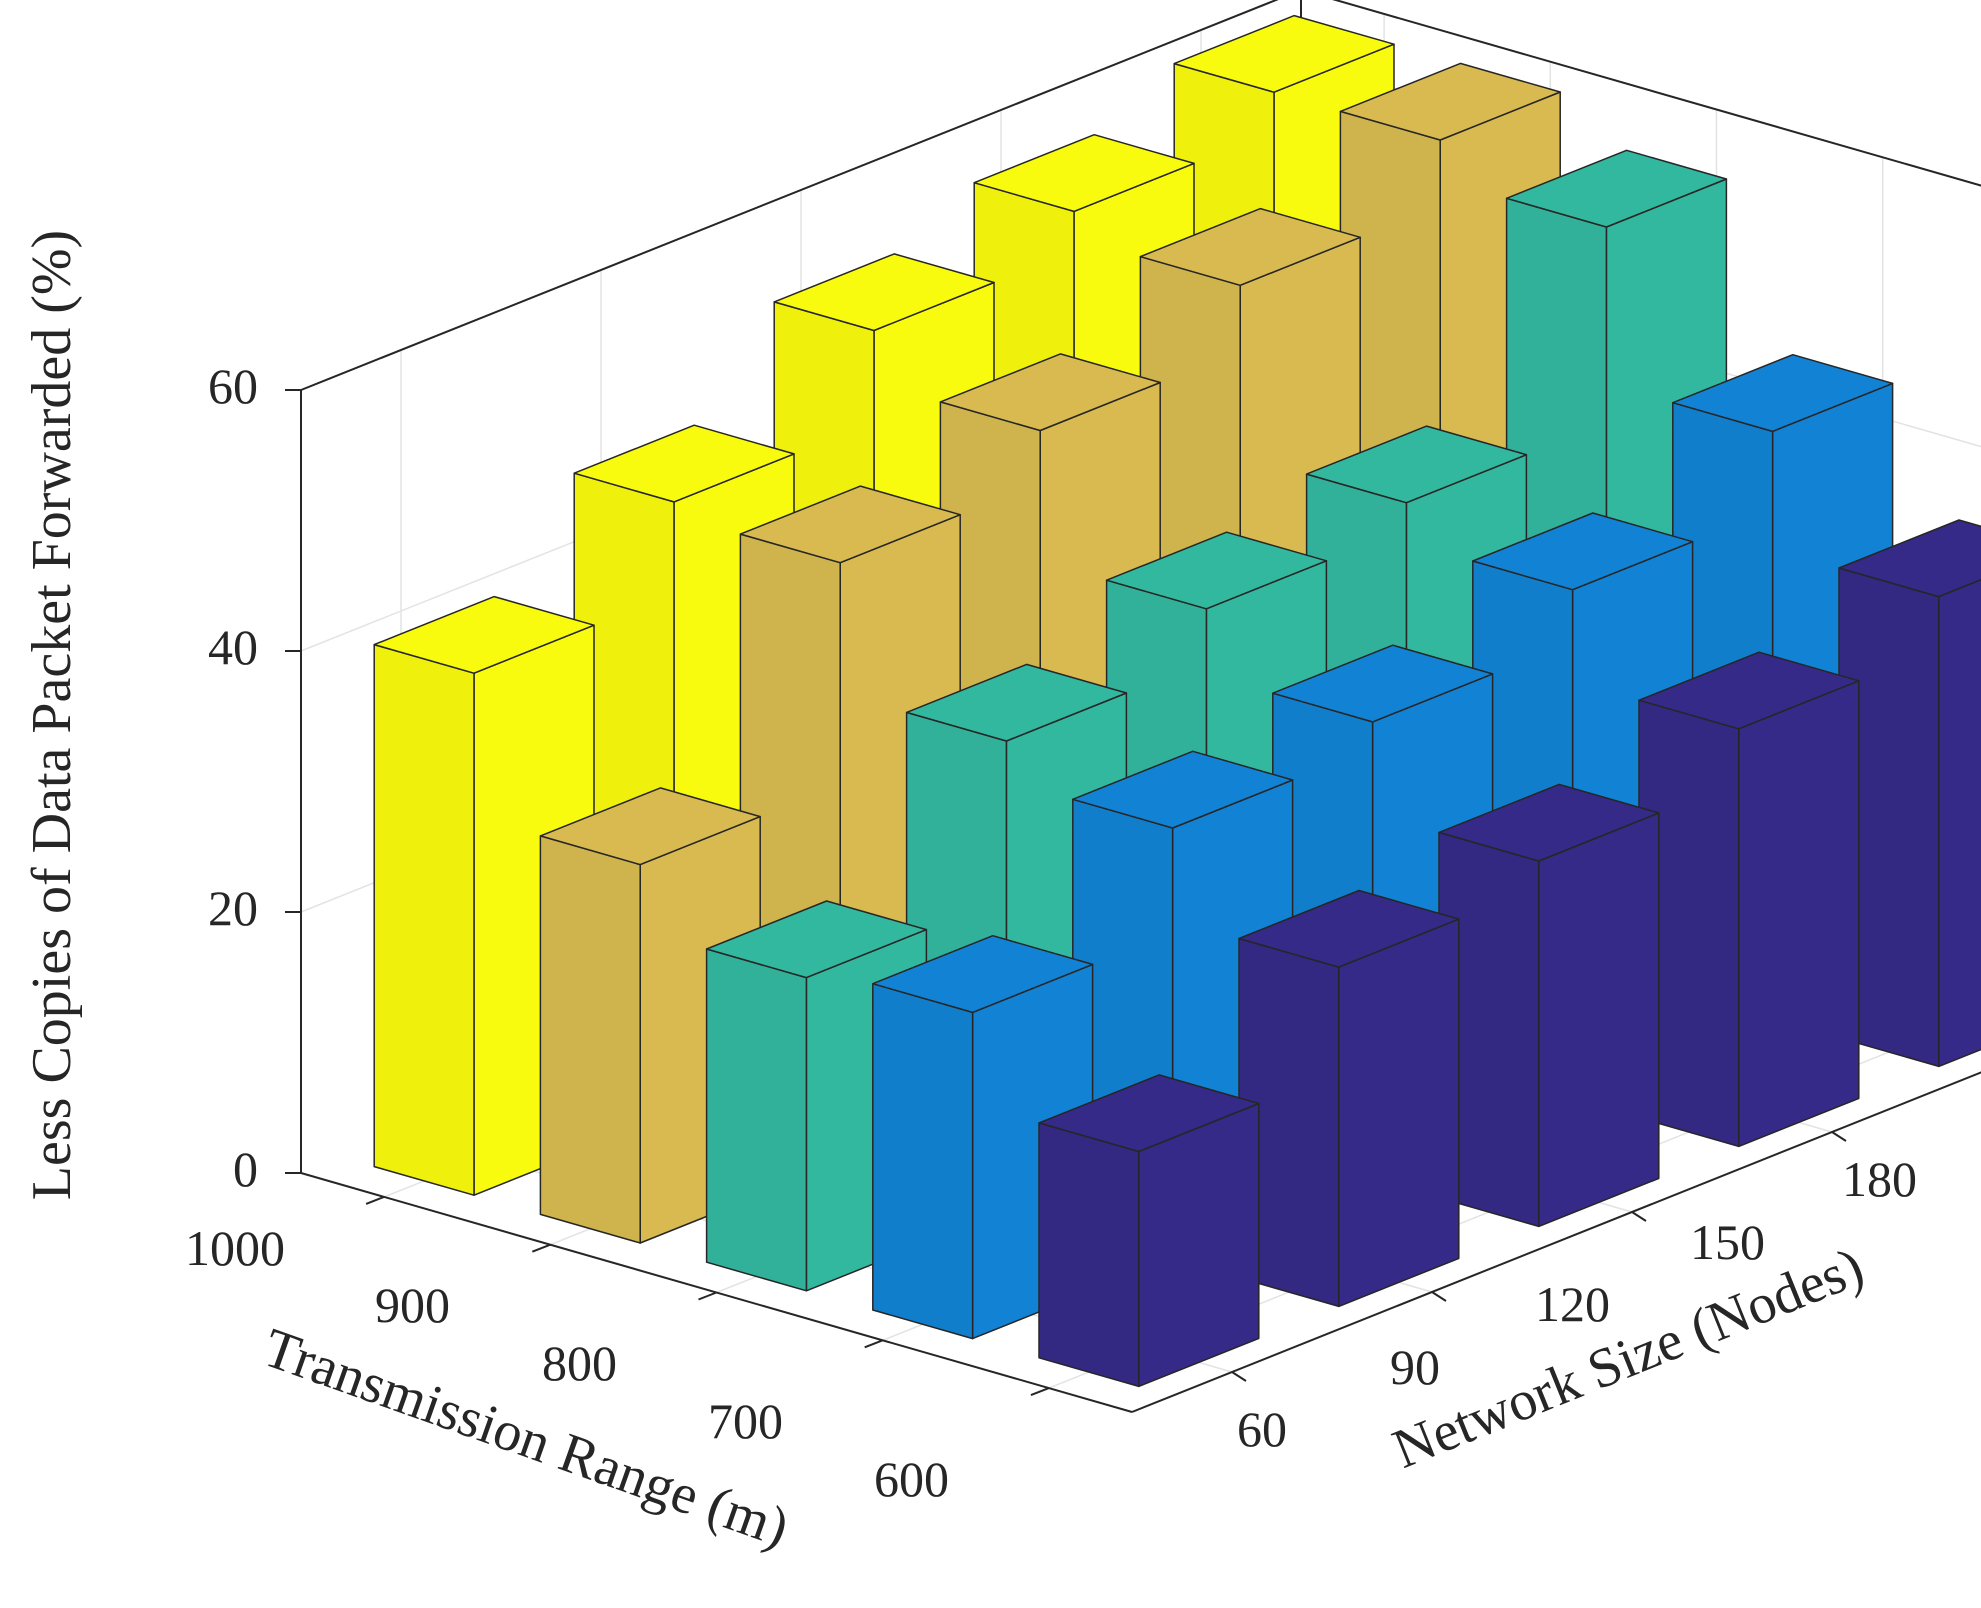  I want to click on x-tick-label: 900, so click(412, 1305).